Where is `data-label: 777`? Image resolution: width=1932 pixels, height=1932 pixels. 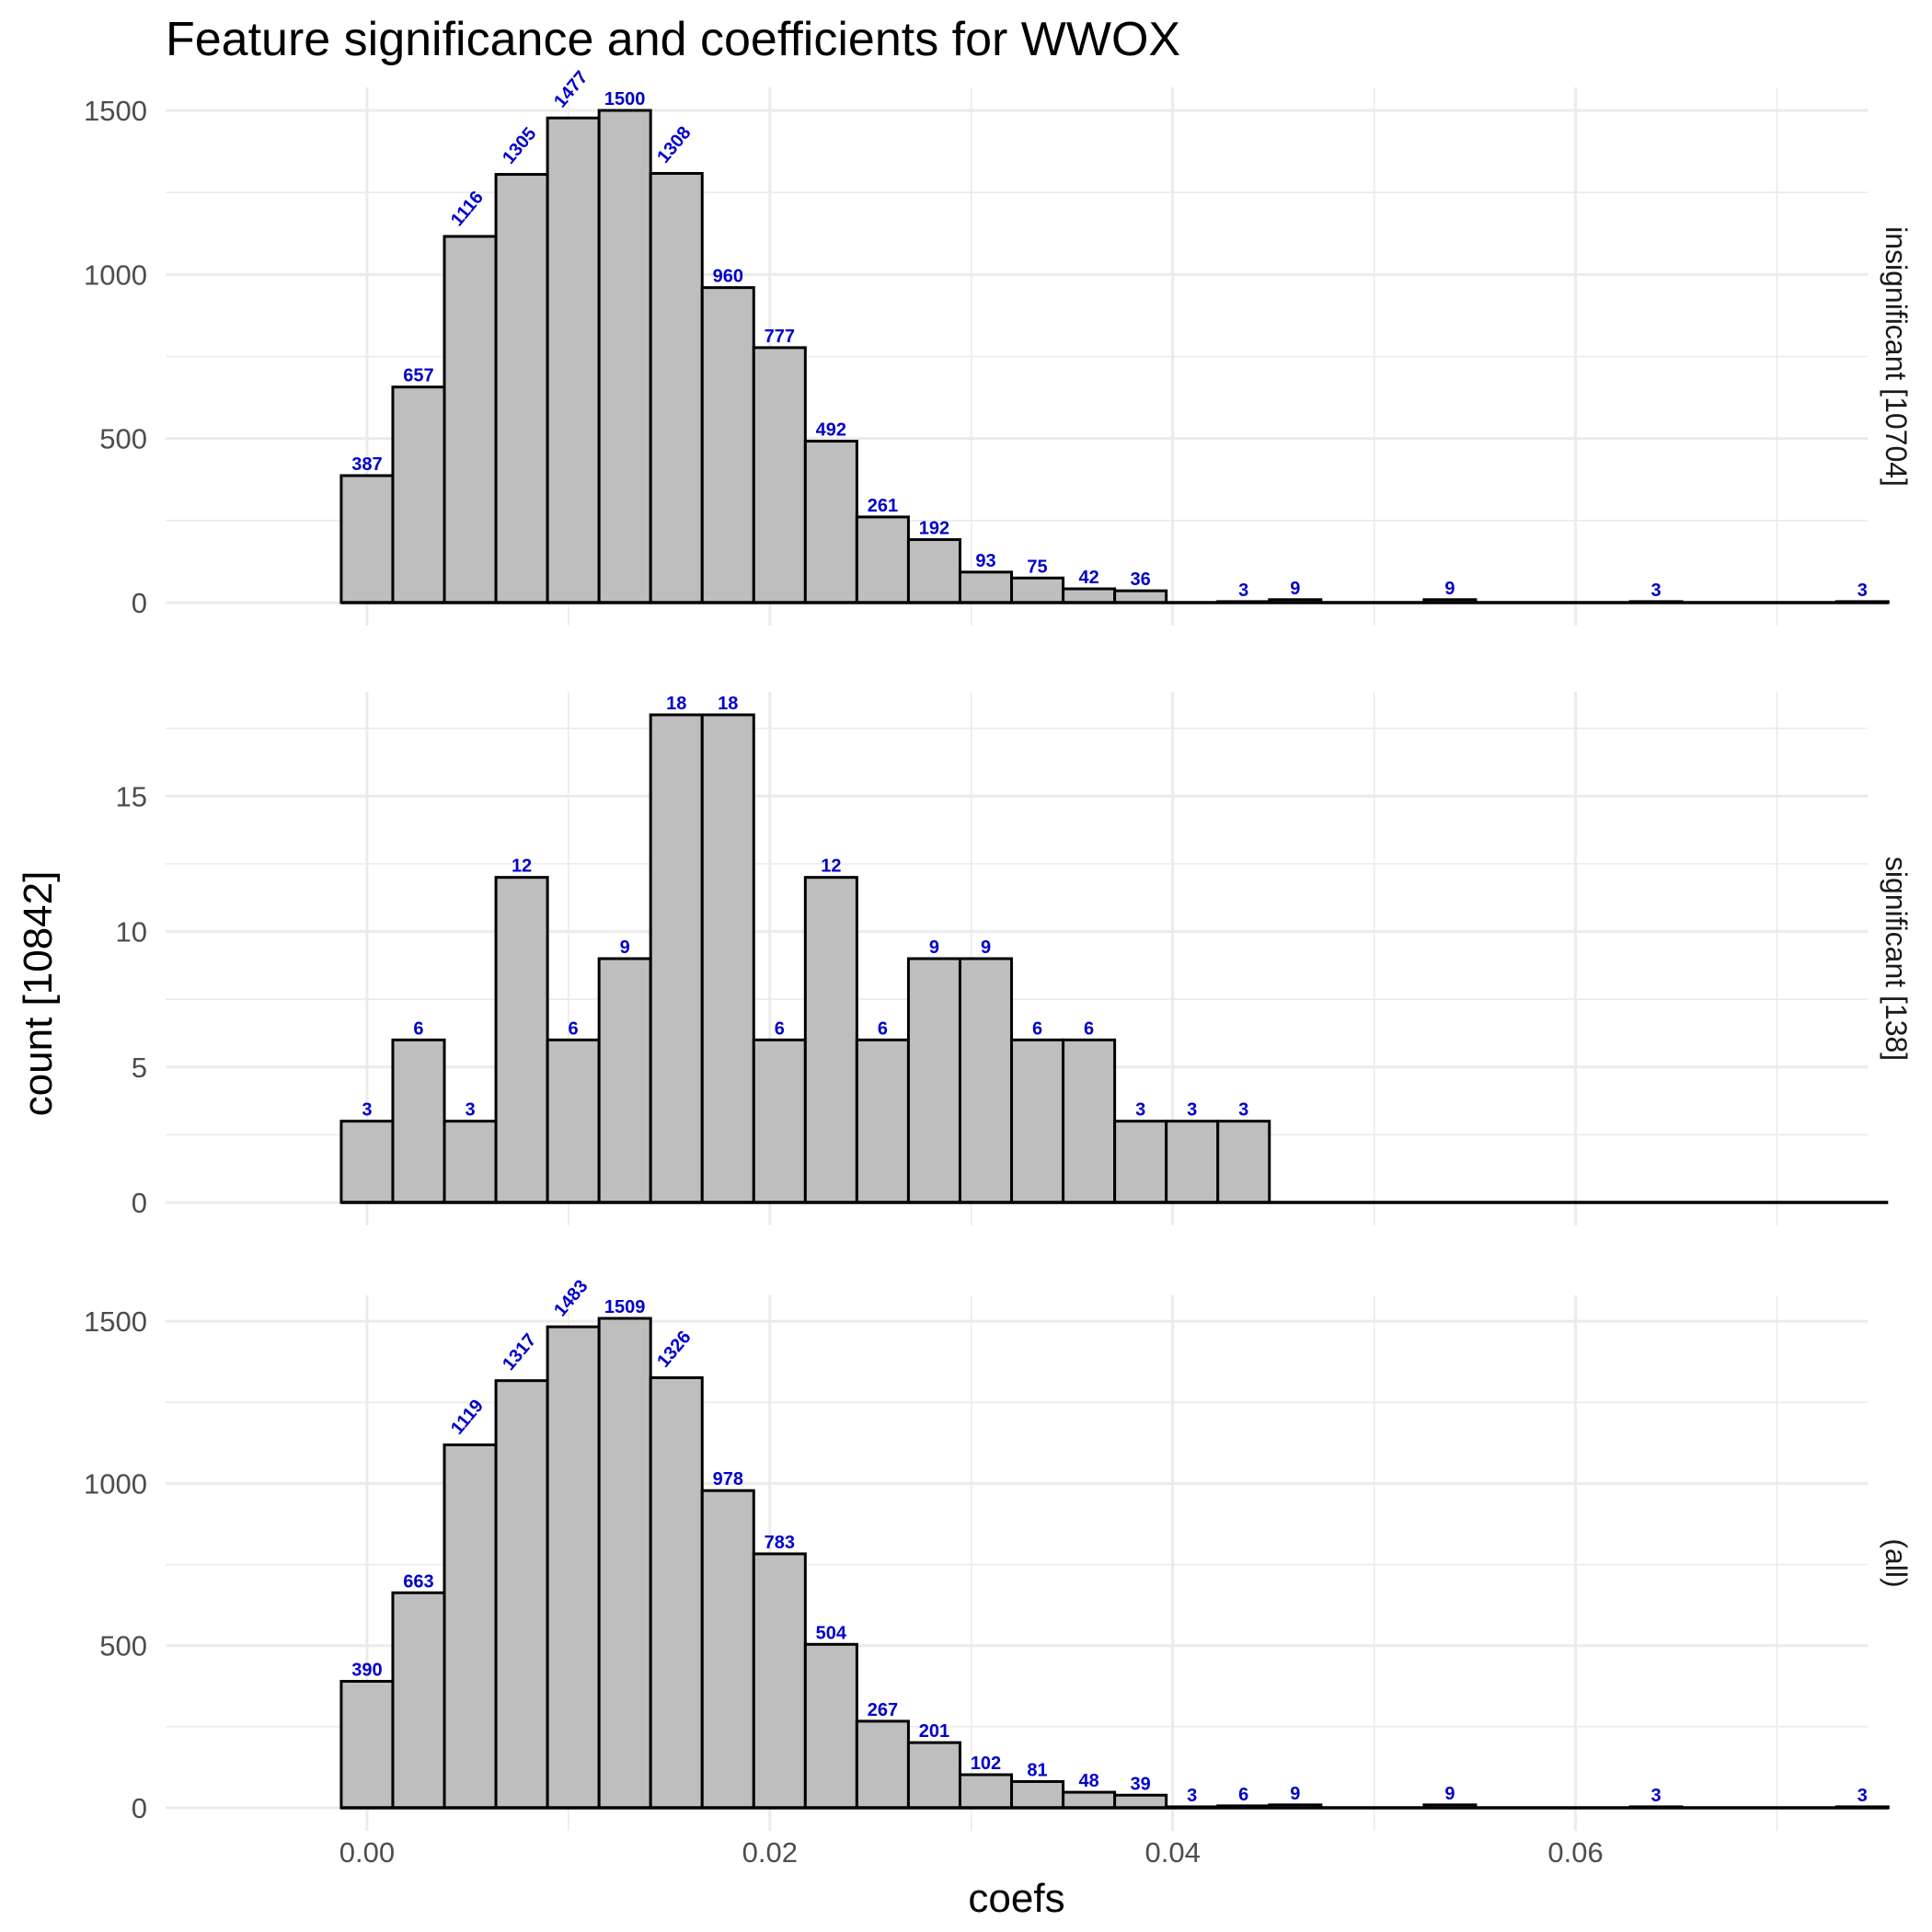
data-label: 777 is located at coordinates (780, 337).